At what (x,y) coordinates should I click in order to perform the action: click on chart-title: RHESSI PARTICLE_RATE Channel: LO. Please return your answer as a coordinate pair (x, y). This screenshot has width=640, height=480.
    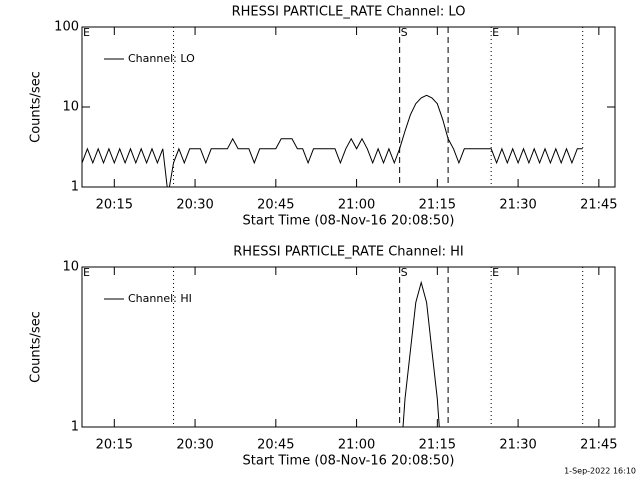
    Looking at the image, I should click on (349, 12).